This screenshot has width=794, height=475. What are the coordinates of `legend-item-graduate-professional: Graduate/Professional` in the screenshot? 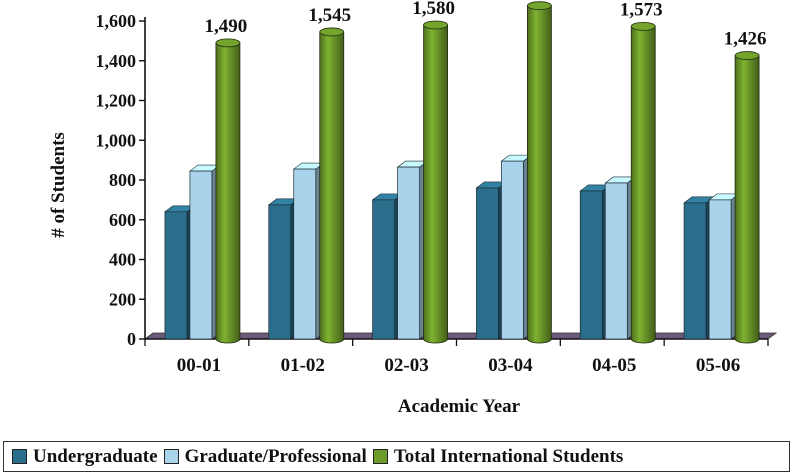 It's located at (265, 456).